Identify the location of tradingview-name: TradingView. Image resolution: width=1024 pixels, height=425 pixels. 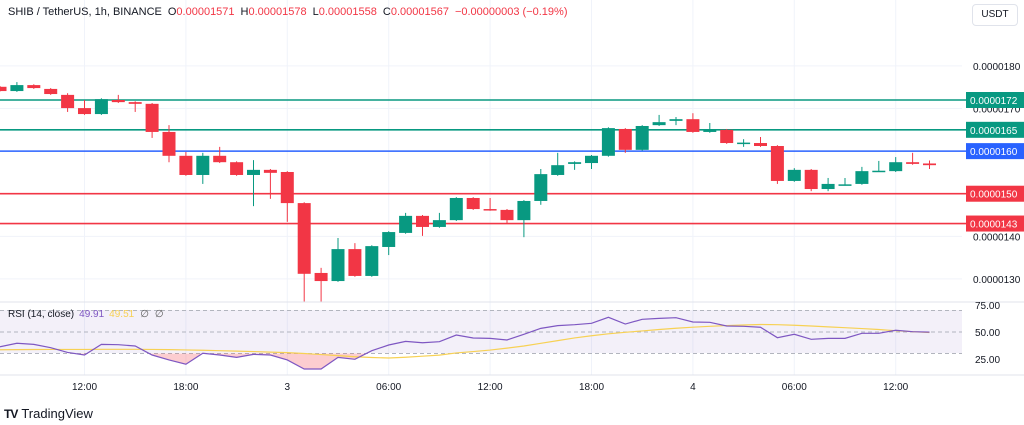
(57, 413).